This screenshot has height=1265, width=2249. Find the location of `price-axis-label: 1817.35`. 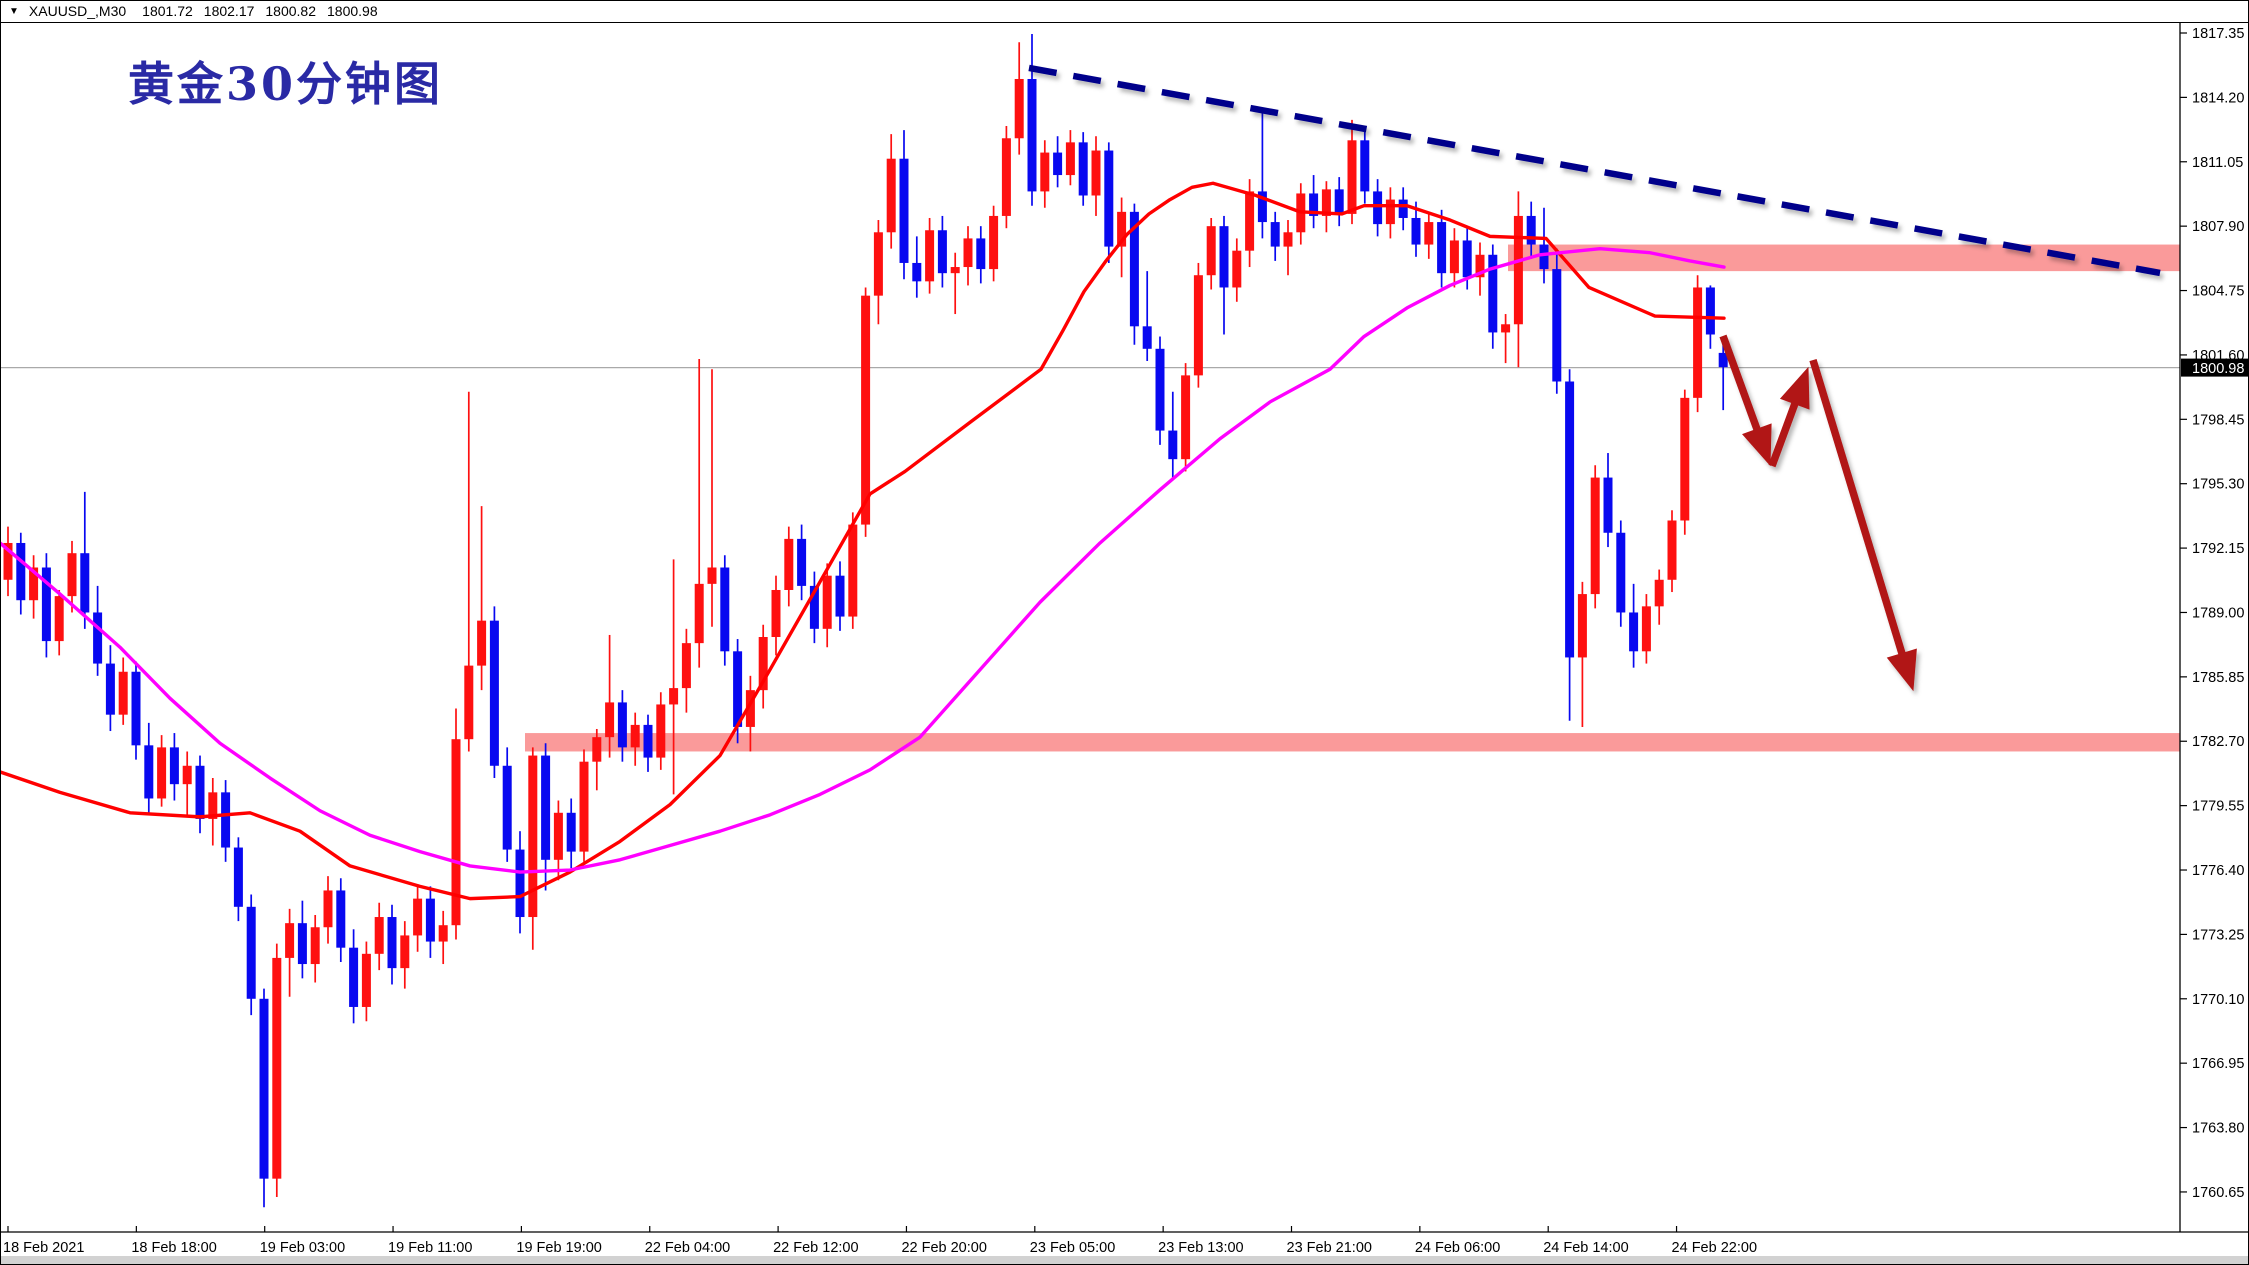

price-axis-label: 1817.35 is located at coordinates (2218, 34).